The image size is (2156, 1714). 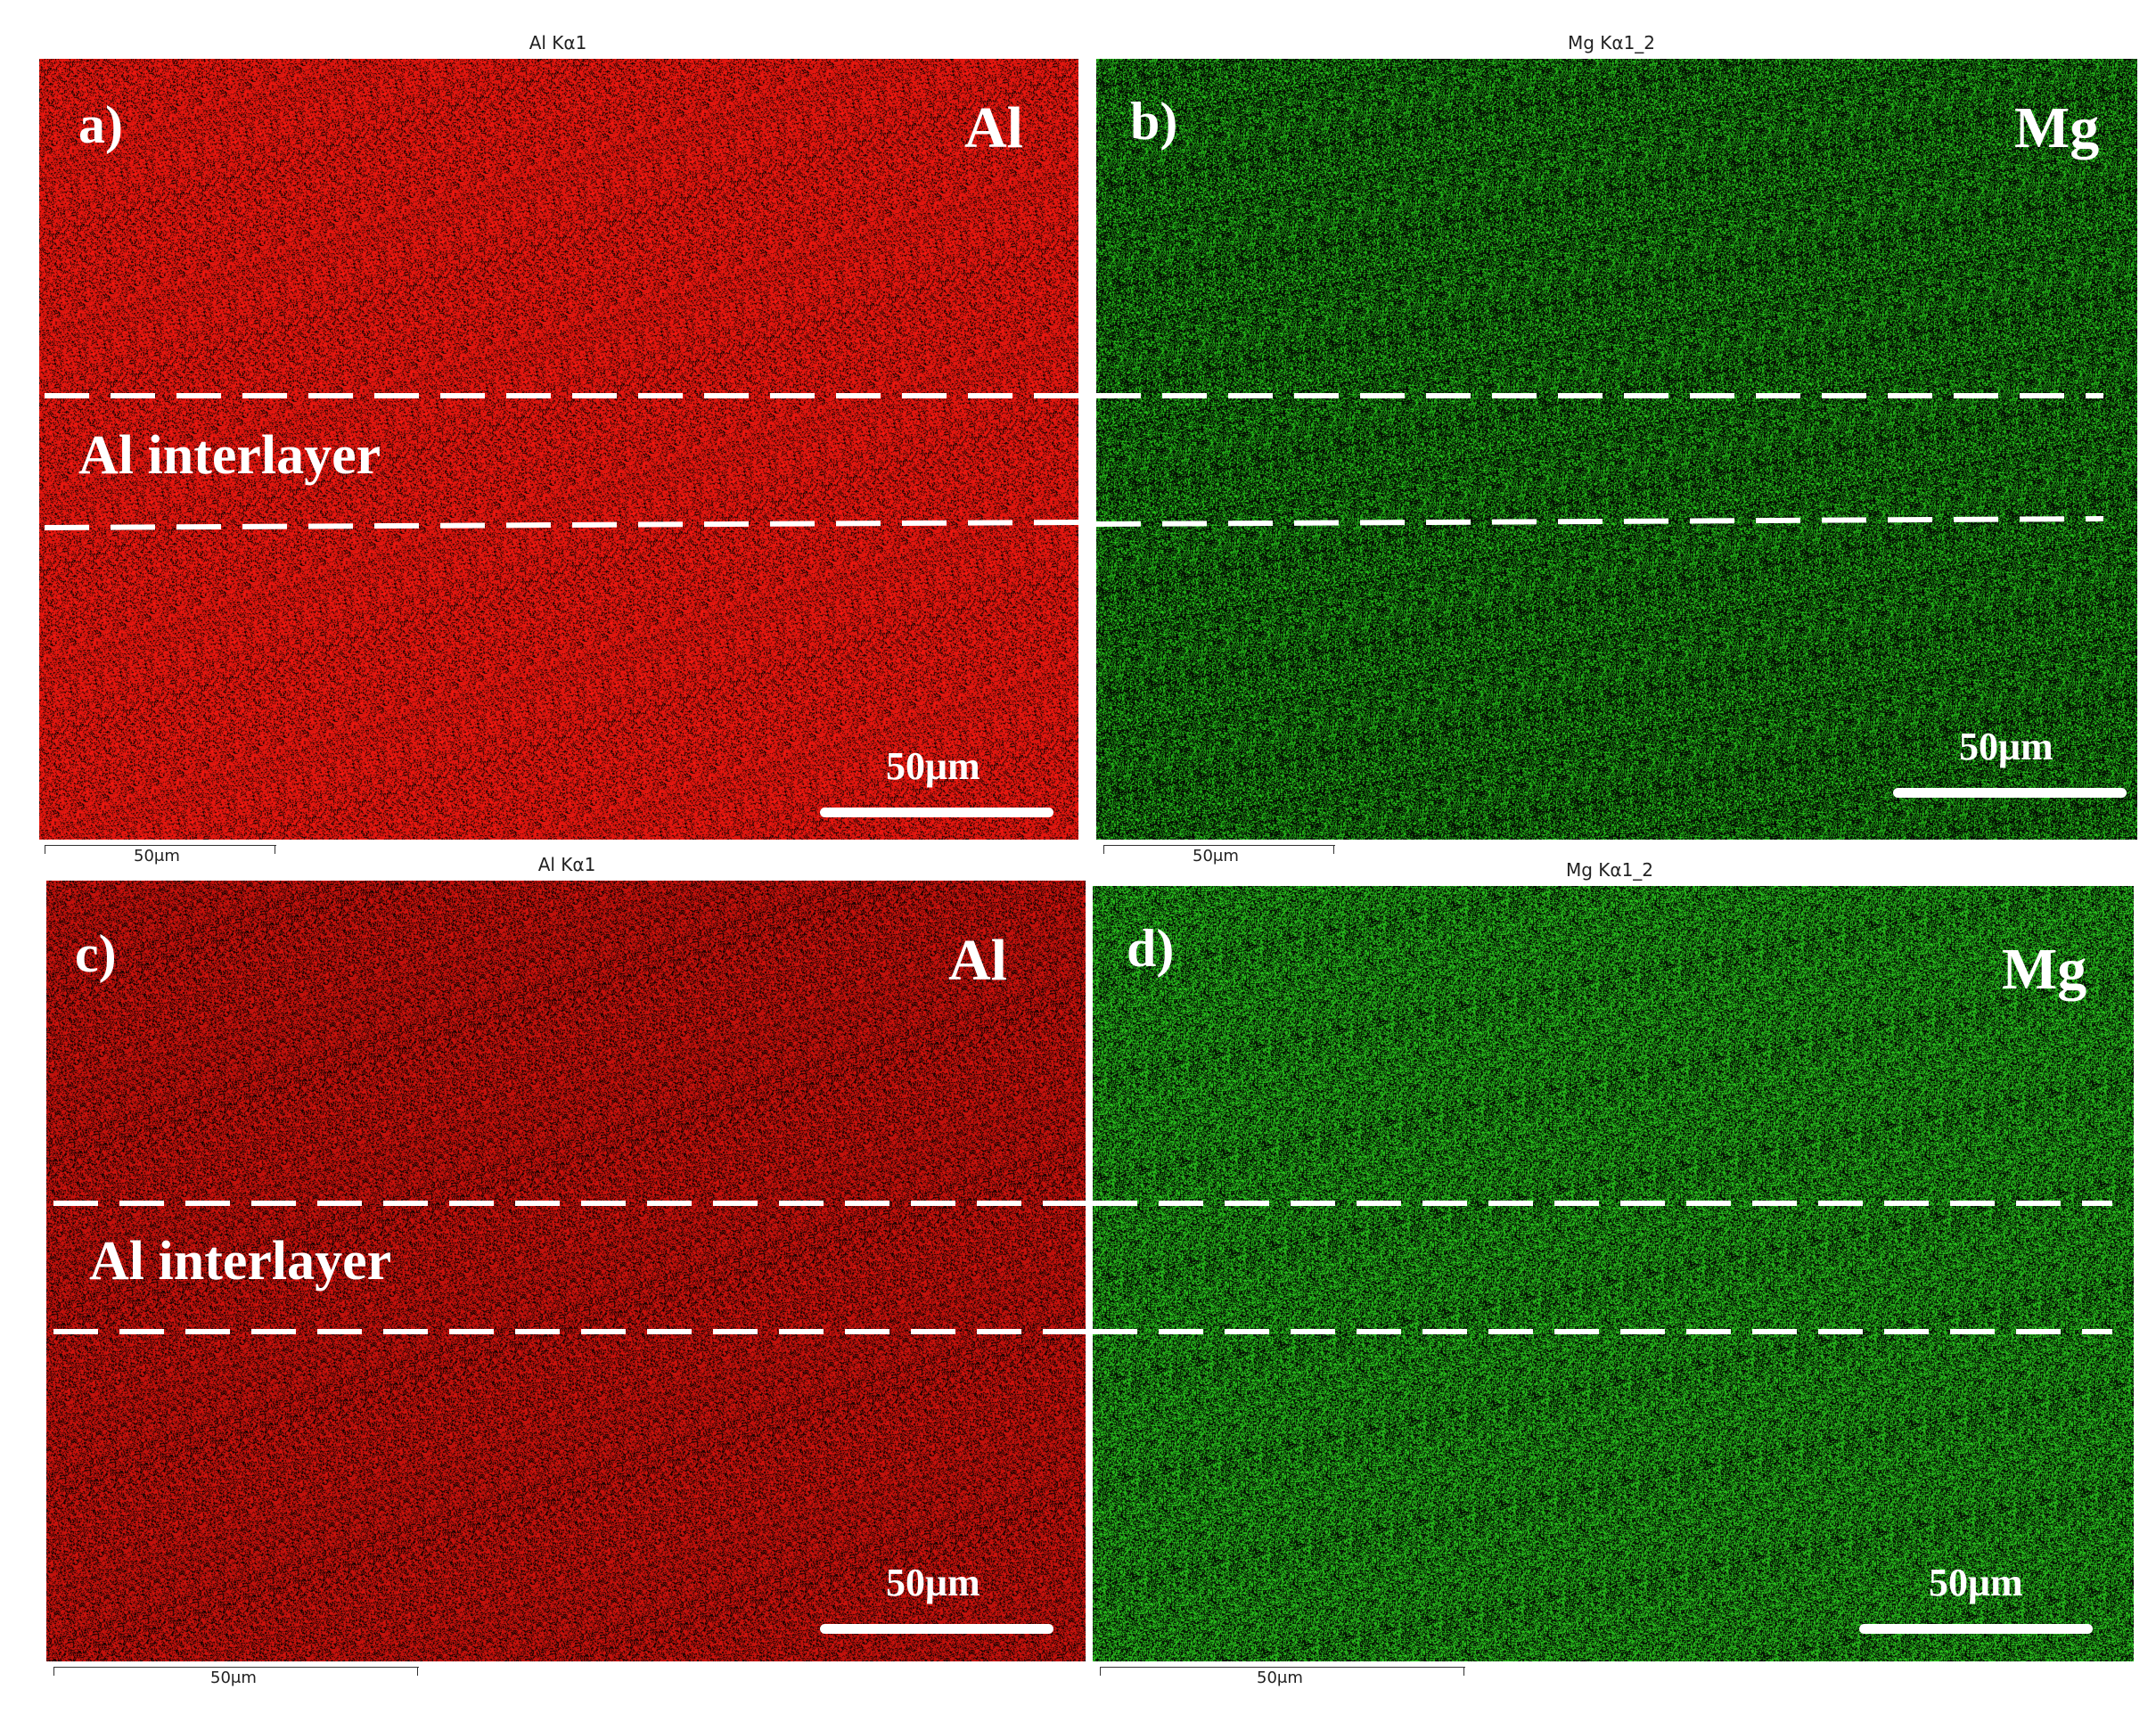 I want to click on map-title-d: Mg Kα1_2, so click(x=1610, y=870).